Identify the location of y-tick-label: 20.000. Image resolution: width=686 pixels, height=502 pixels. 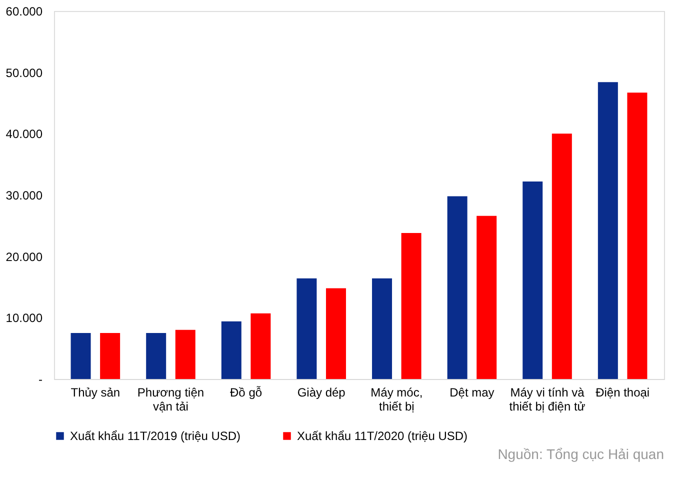
(24, 257).